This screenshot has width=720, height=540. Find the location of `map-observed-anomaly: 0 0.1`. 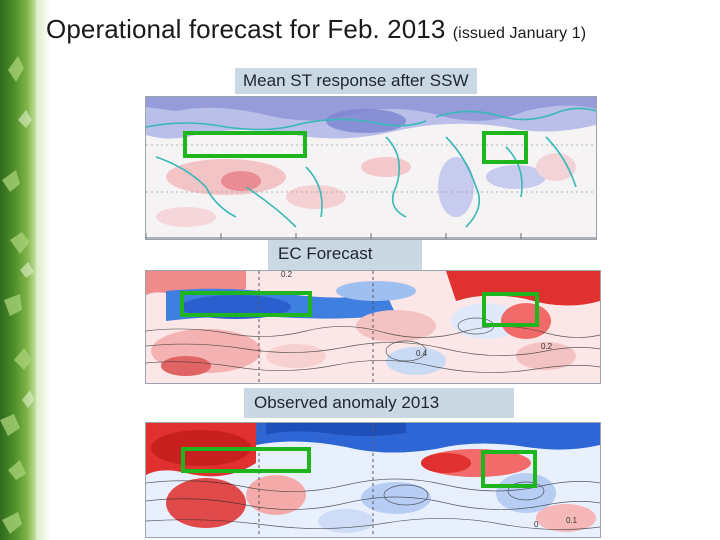

map-observed-anomaly: 0 0.1 is located at coordinates (373, 480).